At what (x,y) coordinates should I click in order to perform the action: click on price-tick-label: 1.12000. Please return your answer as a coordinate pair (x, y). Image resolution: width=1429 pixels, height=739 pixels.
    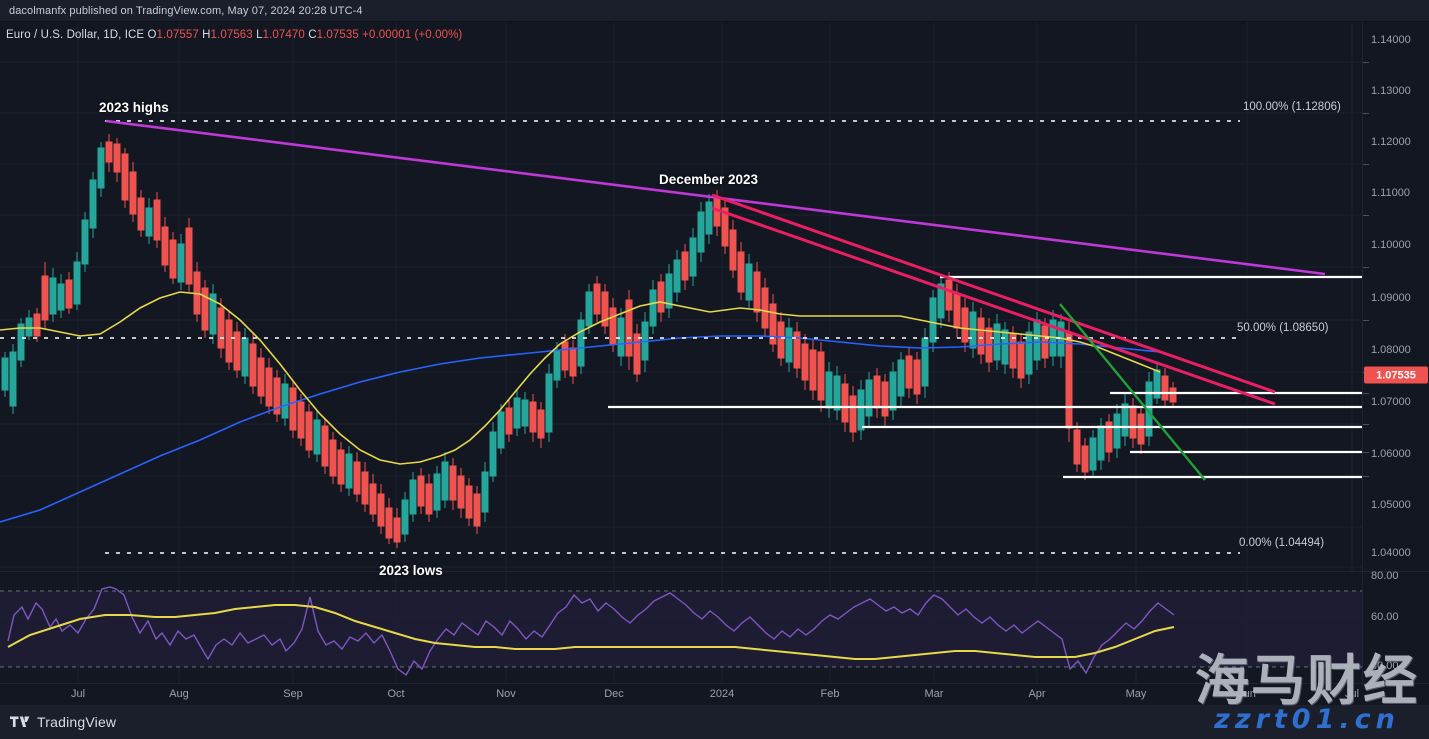
    Looking at the image, I should click on (1391, 142).